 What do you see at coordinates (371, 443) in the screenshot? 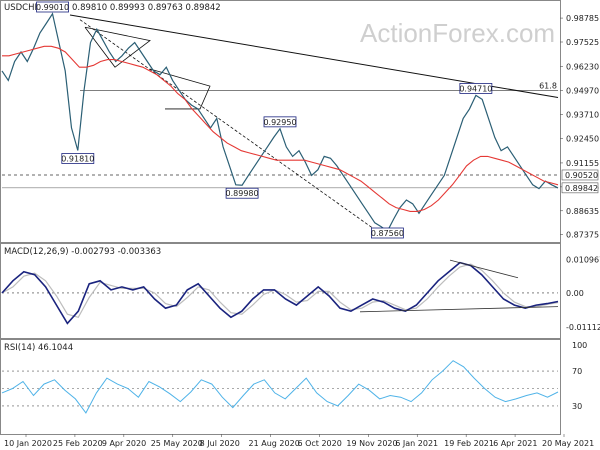
I see `x-tick-label: 19 Nov 2020` at bounding box center [371, 443].